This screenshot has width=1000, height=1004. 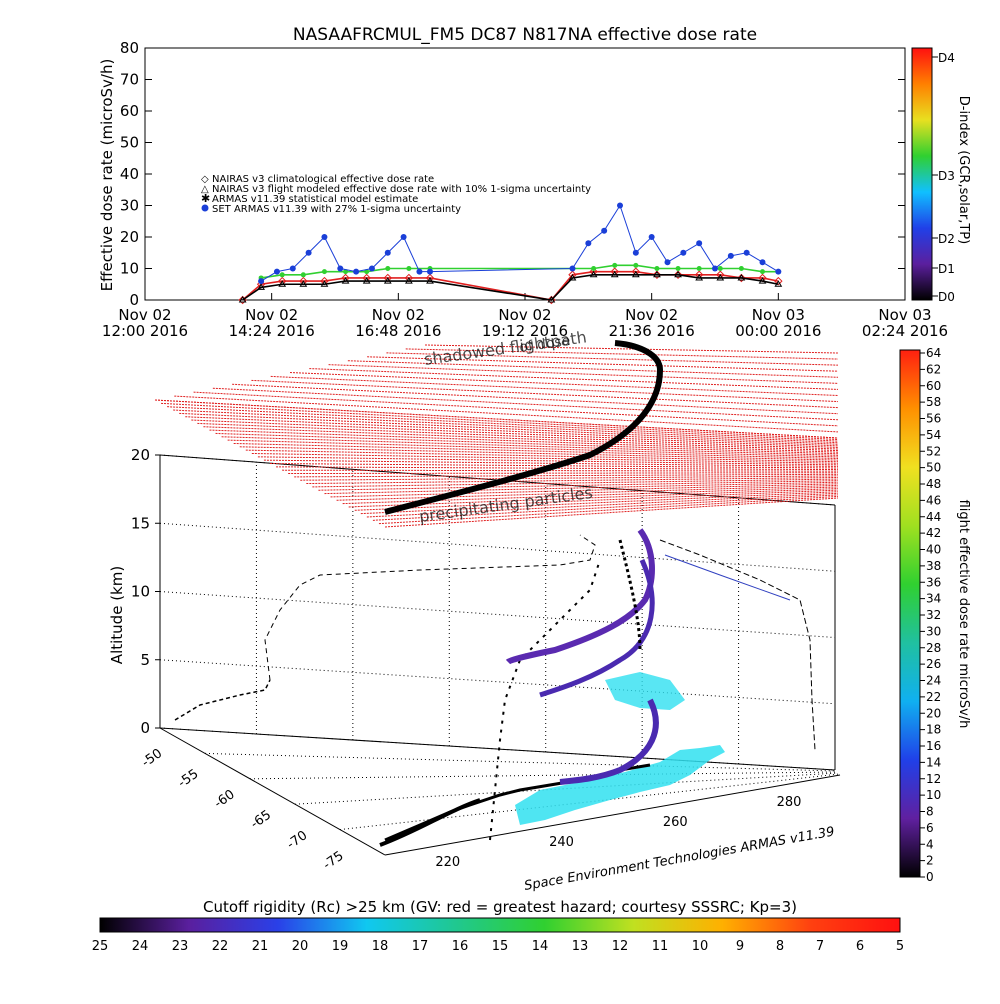 I want to click on d-index-tick-label: D0, so click(x=946, y=297).